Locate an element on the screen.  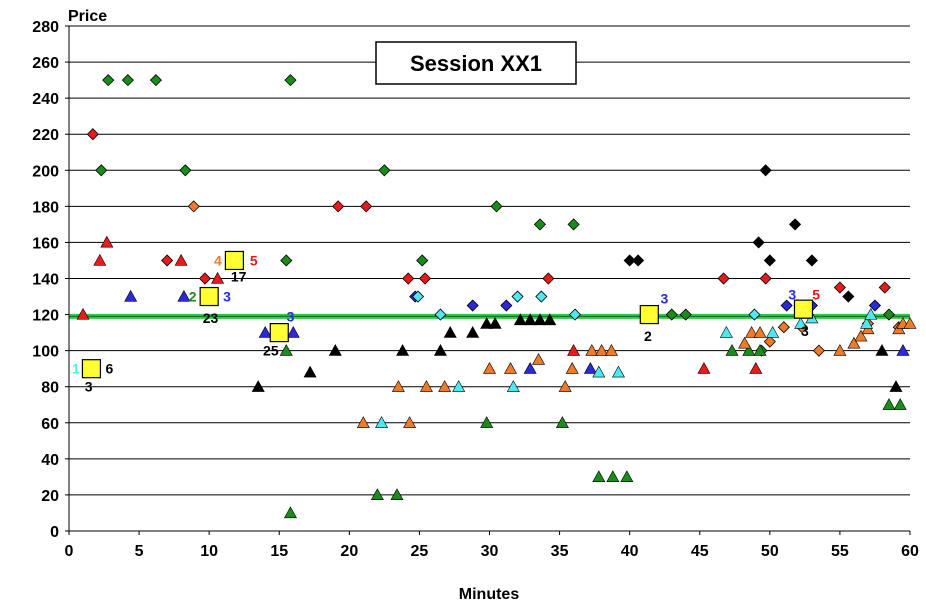
x-tick-labels: 0 5 10 15 20 25 30 35 40 45 50 55 60 is located at coordinates (492, 551).